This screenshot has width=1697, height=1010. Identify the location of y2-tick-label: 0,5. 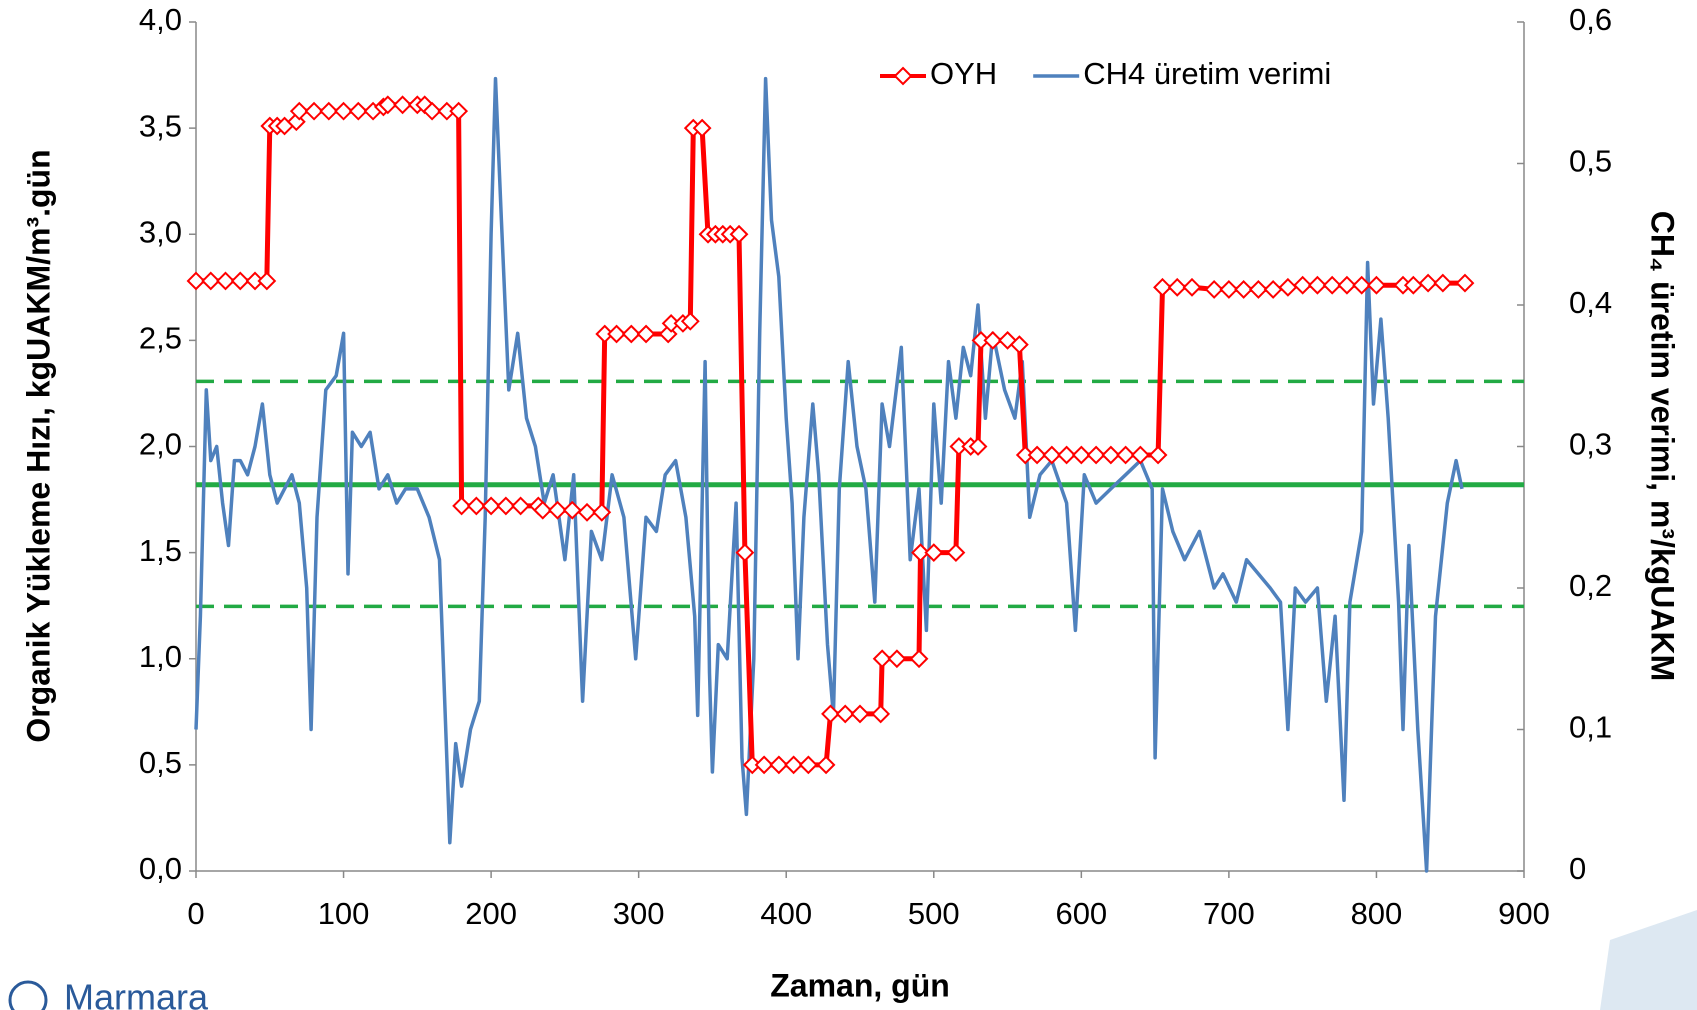
(1590, 161).